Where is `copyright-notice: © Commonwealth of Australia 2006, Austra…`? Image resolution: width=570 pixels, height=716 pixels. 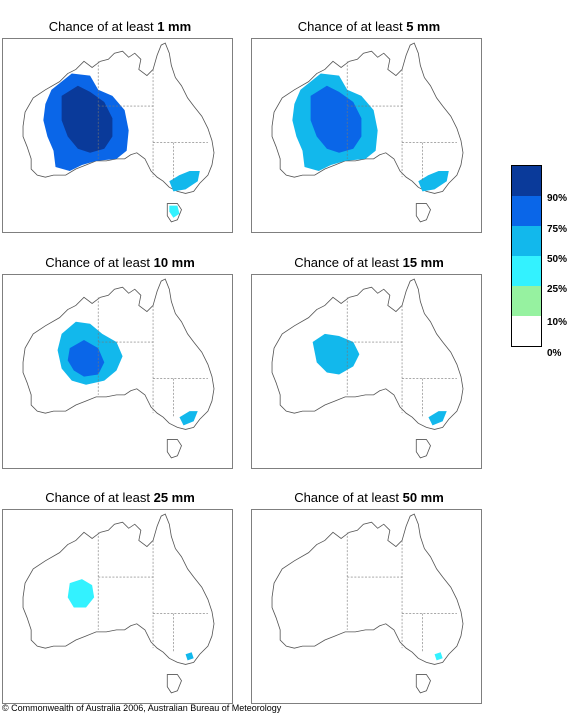 copyright-notice: © Commonwealth of Australia 2006, Austra… is located at coordinates (142, 708).